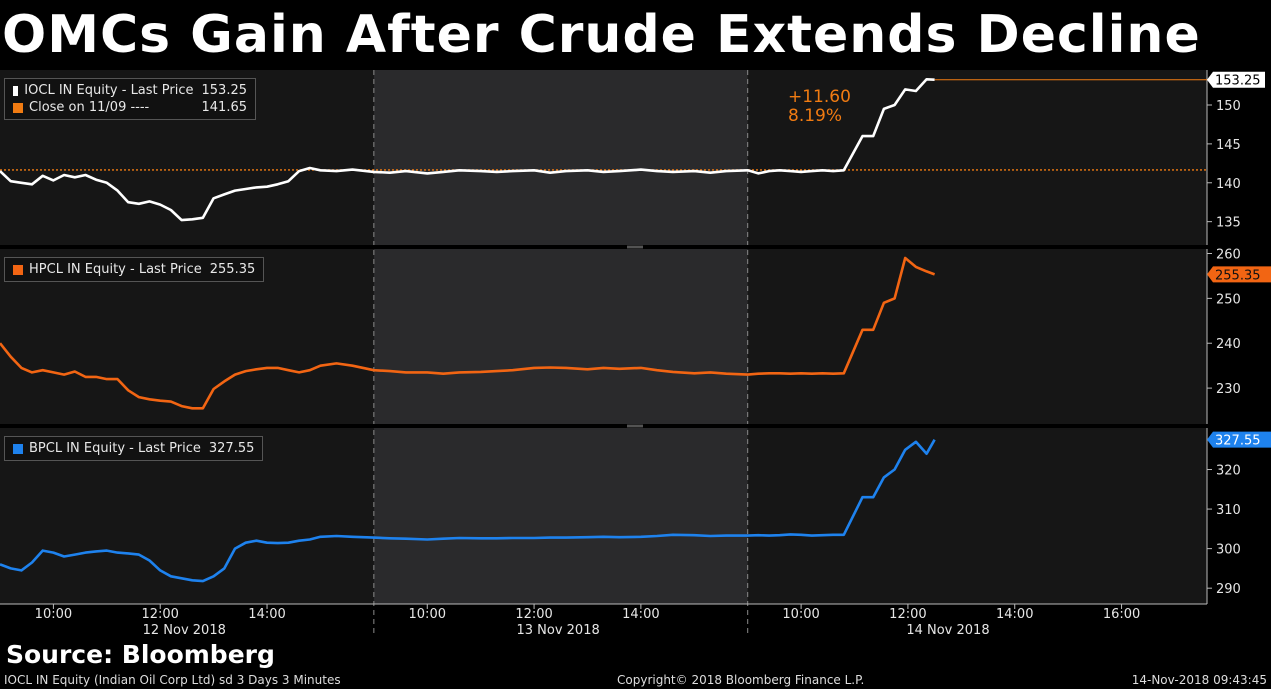 The height and width of the screenshot is (689, 1271). What do you see at coordinates (815, 116) in the screenshot?
I see `change-pct-label: 8.19%` at bounding box center [815, 116].